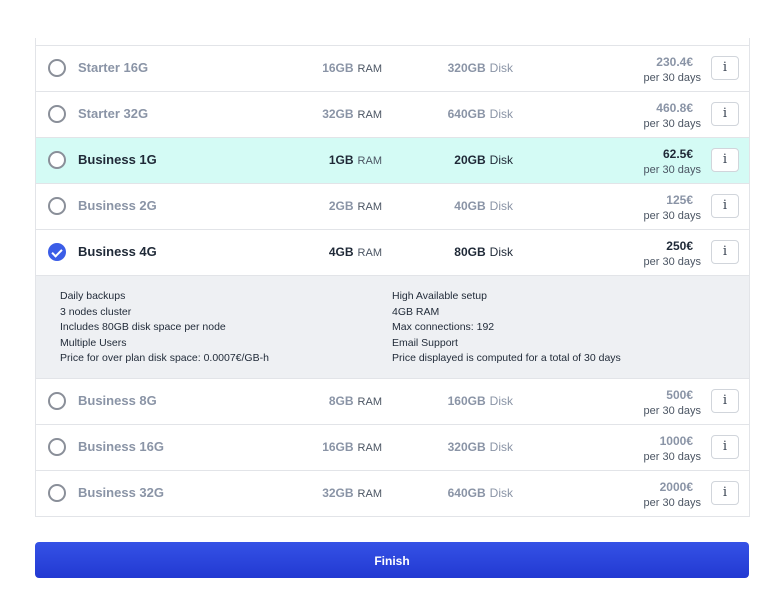  Describe the element at coordinates (672, 449) in the screenshot. I see `plan-price: 1000€ per 30 days` at that location.